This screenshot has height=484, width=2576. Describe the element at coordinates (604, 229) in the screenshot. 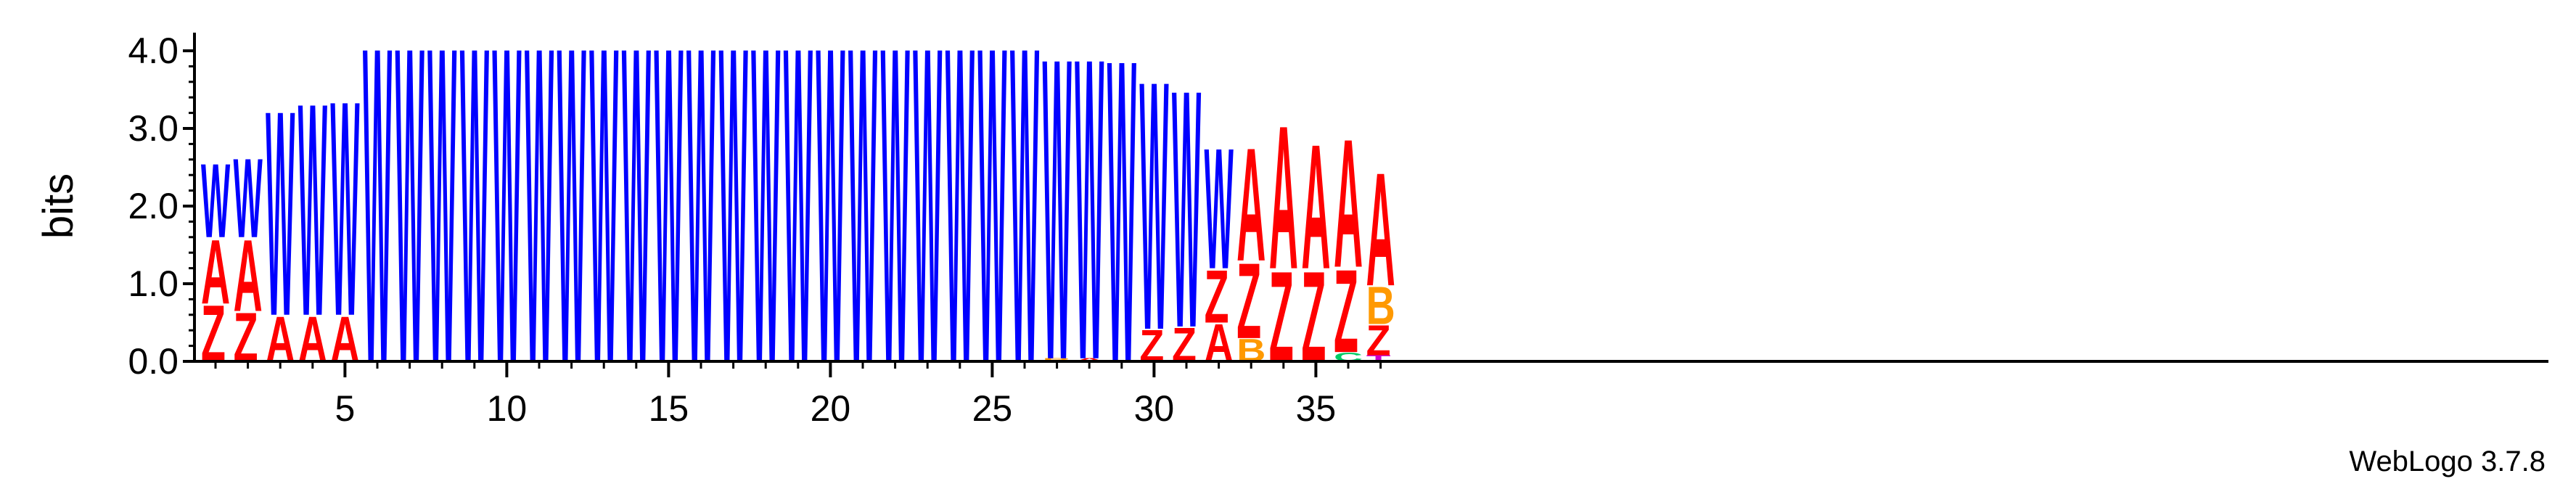

I see `logo-letter-w-pos-13: W` at that location.